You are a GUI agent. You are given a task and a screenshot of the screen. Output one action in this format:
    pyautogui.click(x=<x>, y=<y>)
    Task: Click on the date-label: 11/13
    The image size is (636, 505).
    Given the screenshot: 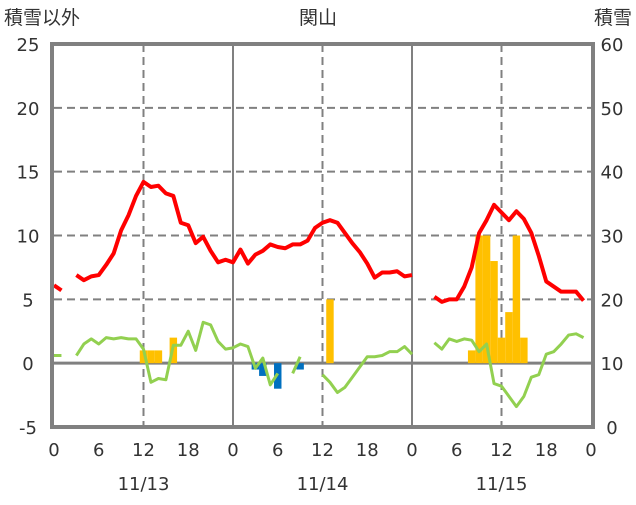 What is the action you would take?
    pyautogui.click(x=144, y=484)
    